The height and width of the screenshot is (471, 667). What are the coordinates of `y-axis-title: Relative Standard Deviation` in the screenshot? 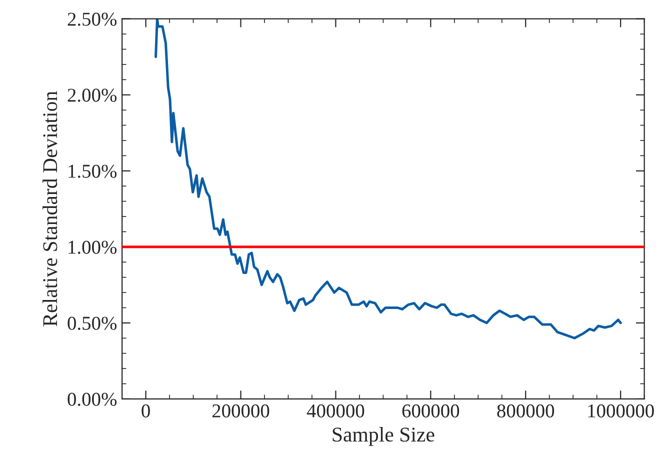 It's located at (50, 208).